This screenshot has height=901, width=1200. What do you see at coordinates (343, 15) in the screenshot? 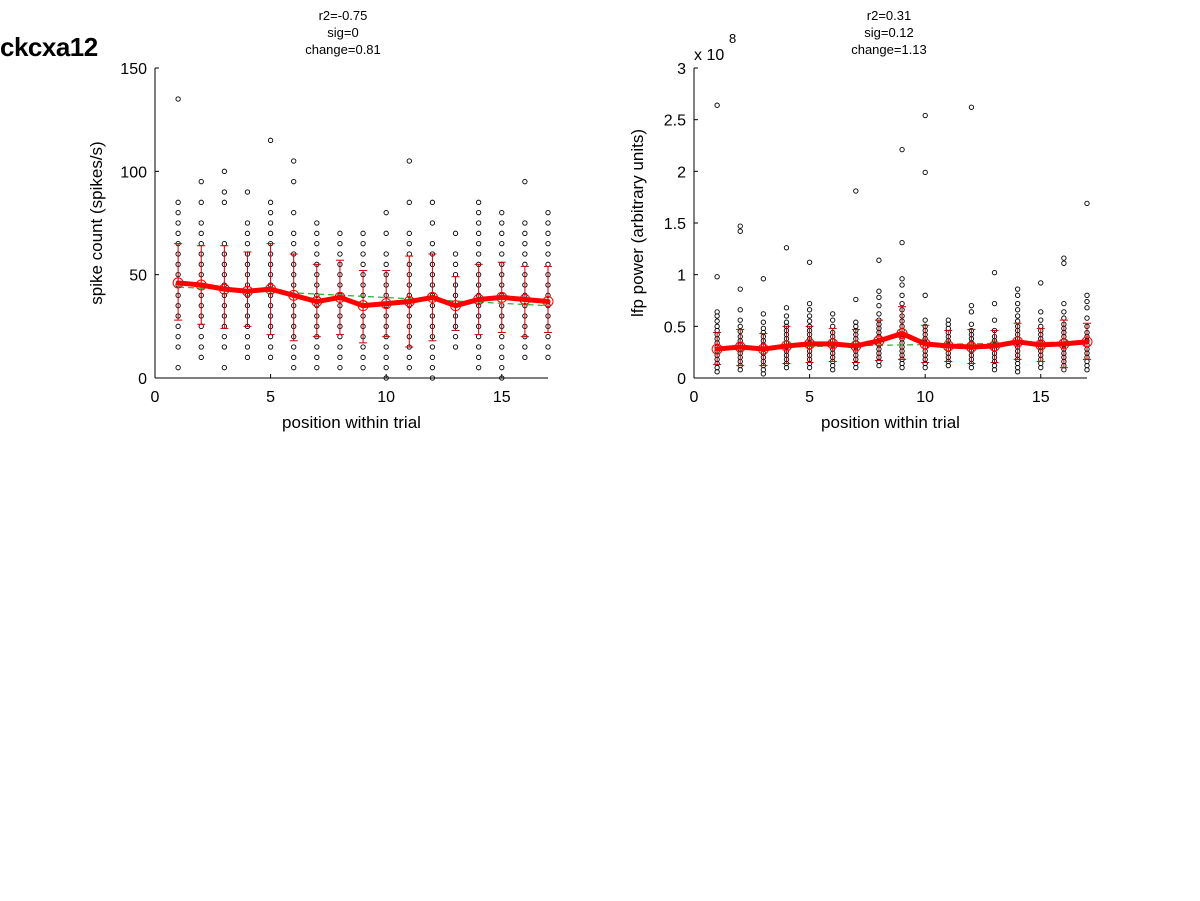
I see `stat-annotation: r2=-0.75` at bounding box center [343, 15].